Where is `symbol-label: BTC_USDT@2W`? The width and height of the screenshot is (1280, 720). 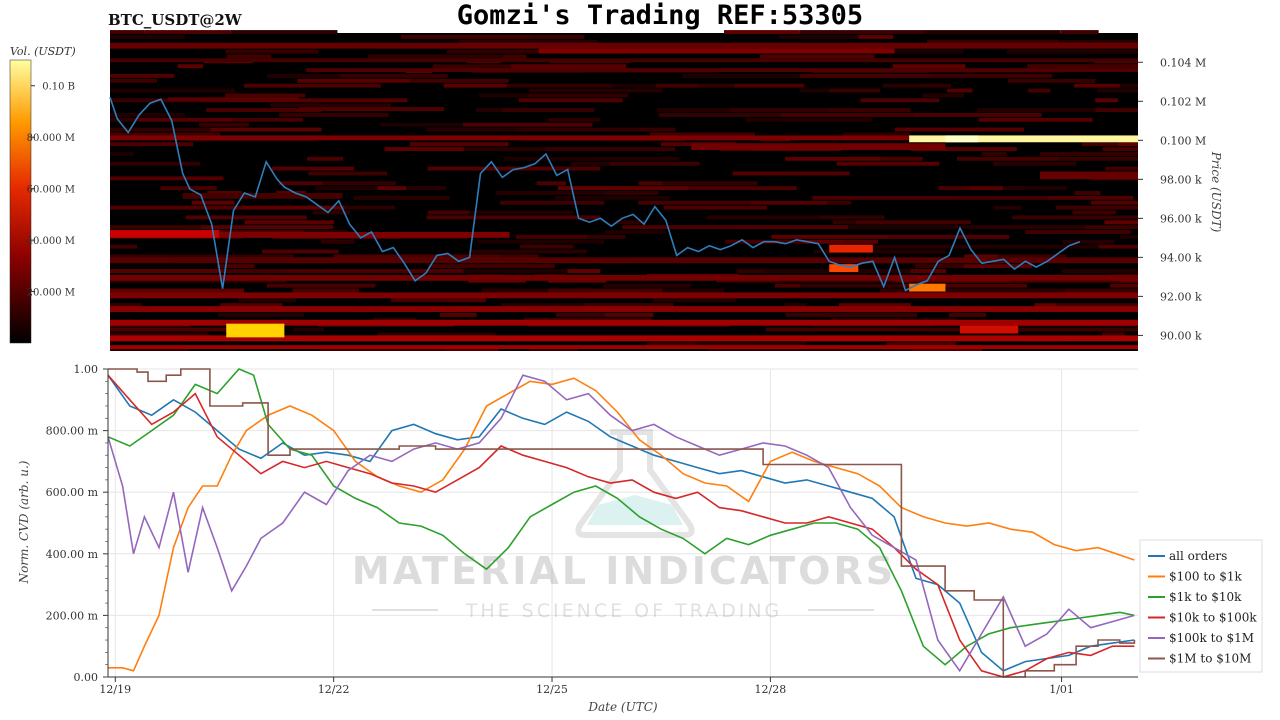 symbol-label: BTC_USDT@2W is located at coordinates (175, 20).